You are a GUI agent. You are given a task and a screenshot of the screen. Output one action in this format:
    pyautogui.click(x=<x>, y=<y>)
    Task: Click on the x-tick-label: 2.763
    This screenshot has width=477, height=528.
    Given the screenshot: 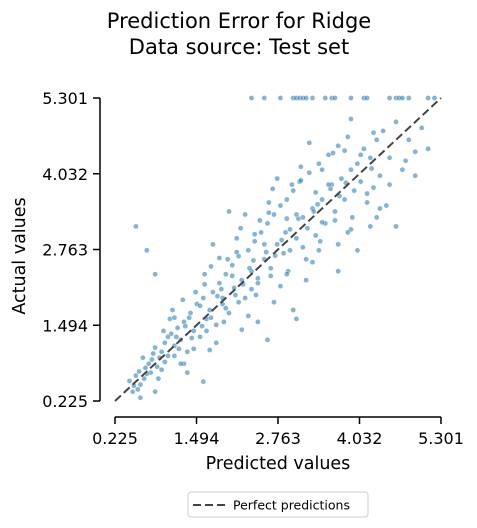 What is the action you would take?
    pyautogui.click(x=278, y=438)
    